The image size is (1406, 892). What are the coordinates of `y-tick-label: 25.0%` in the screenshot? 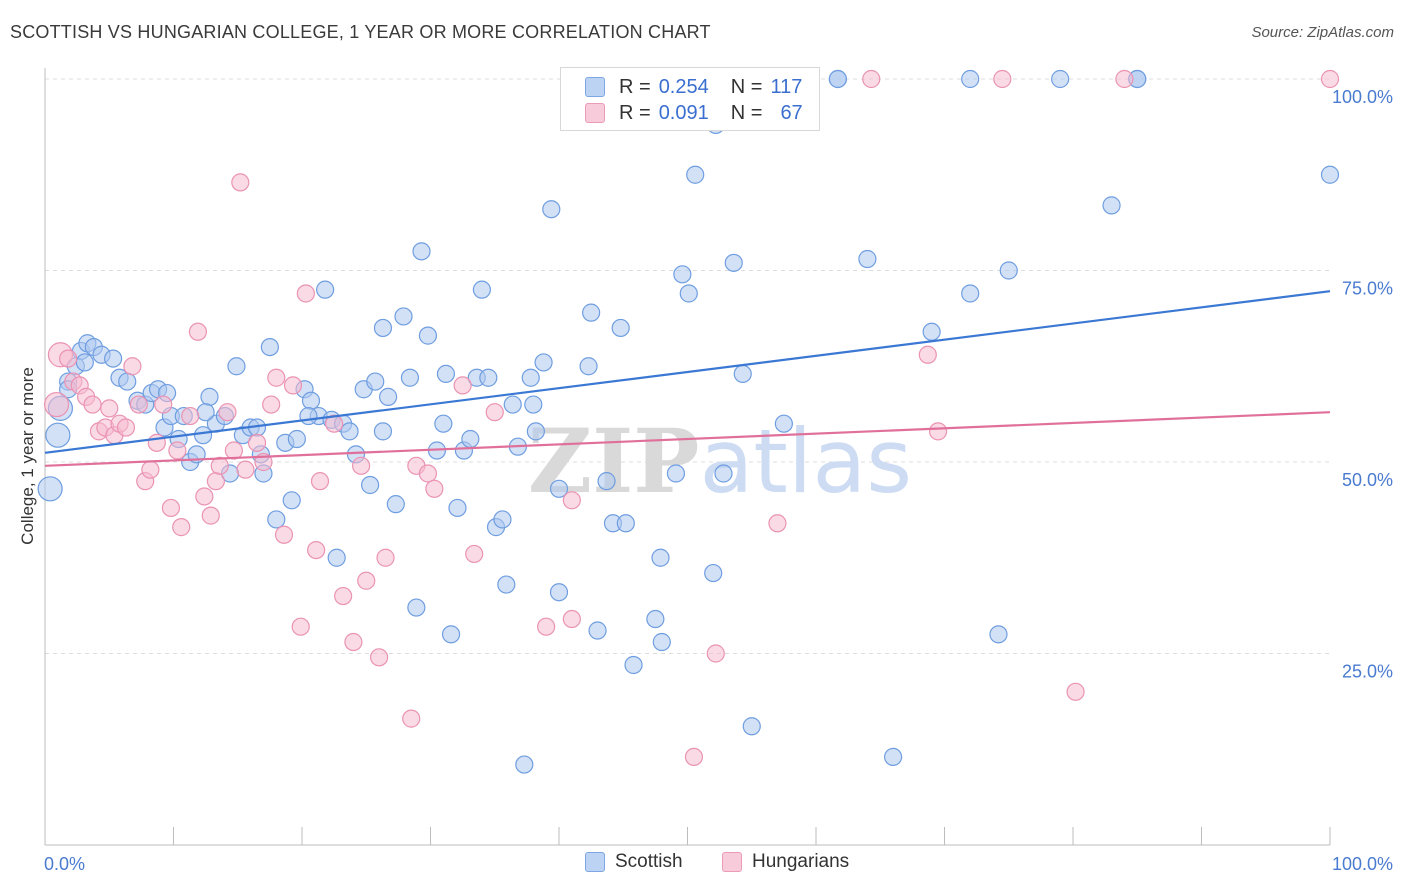 It's located at (1367, 672).